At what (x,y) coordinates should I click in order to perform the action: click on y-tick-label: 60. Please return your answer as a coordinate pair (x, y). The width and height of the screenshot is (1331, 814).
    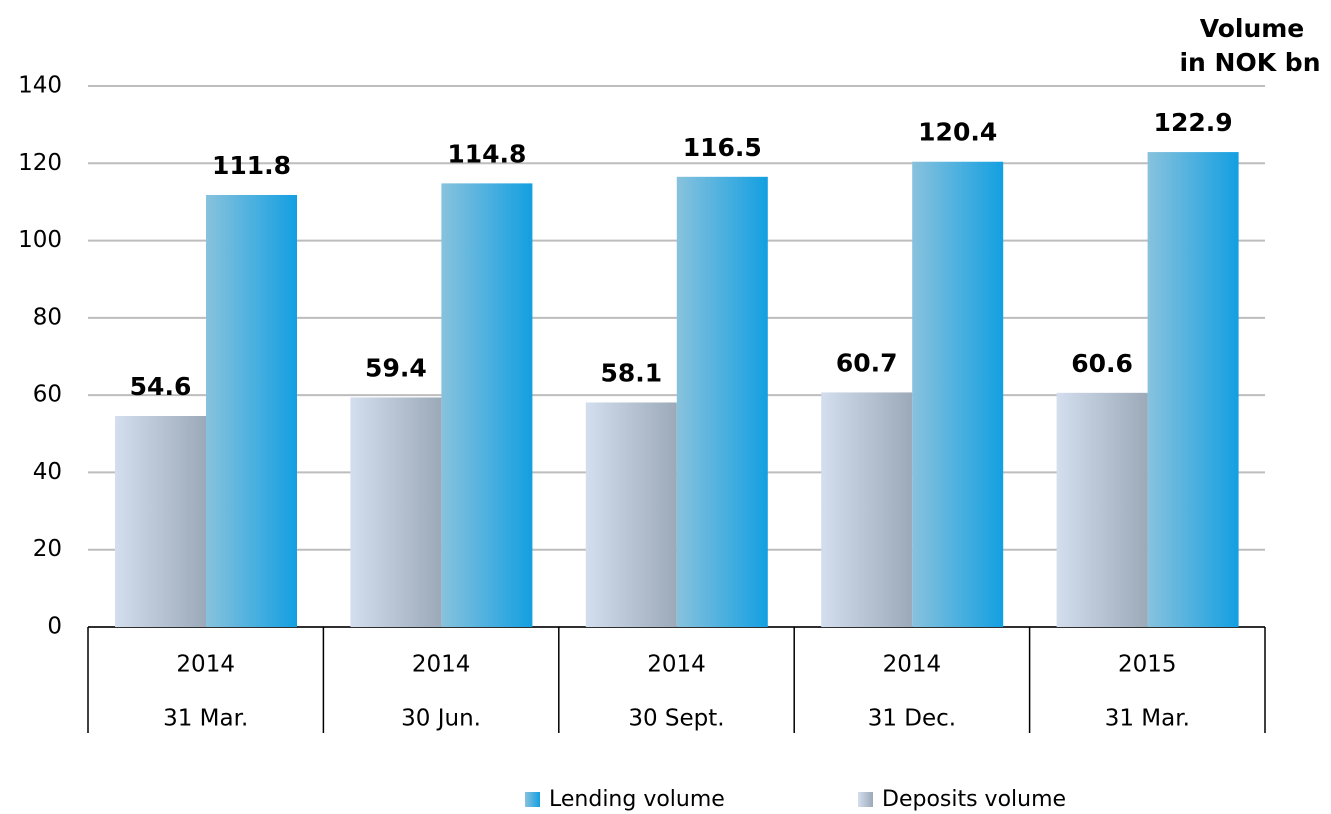
    Looking at the image, I should click on (47, 395).